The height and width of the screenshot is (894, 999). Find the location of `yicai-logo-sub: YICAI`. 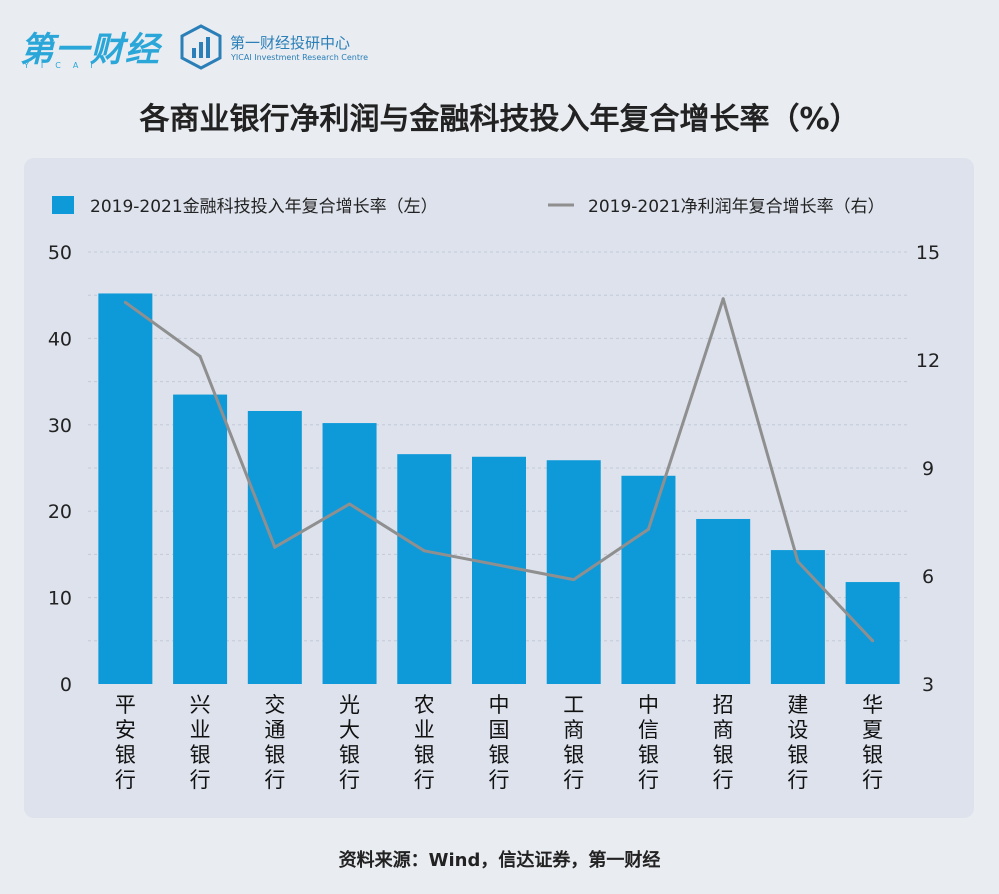

yicai-logo-sub: YICAI is located at coordinates (64, 65).